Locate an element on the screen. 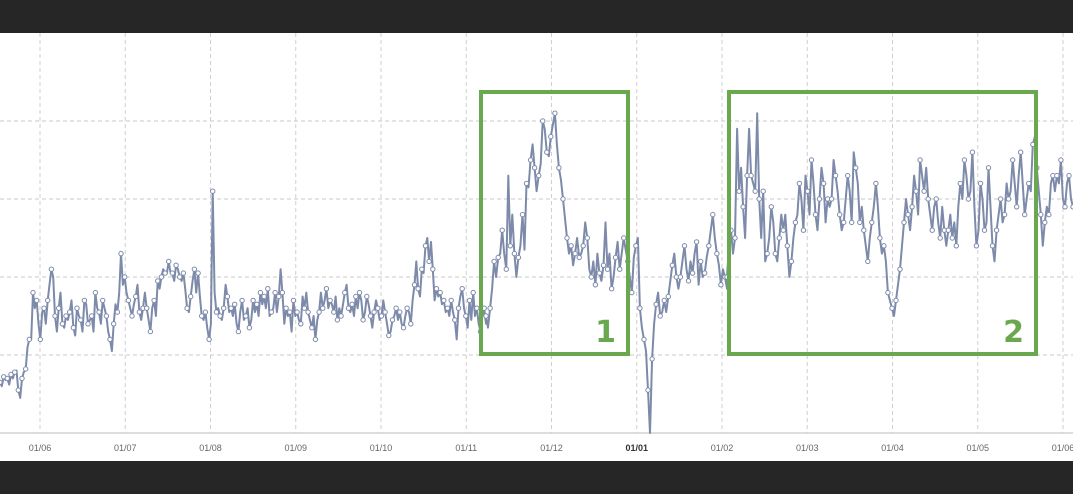  x-tick-label: 01/07 is located at coordinates (125, 448).